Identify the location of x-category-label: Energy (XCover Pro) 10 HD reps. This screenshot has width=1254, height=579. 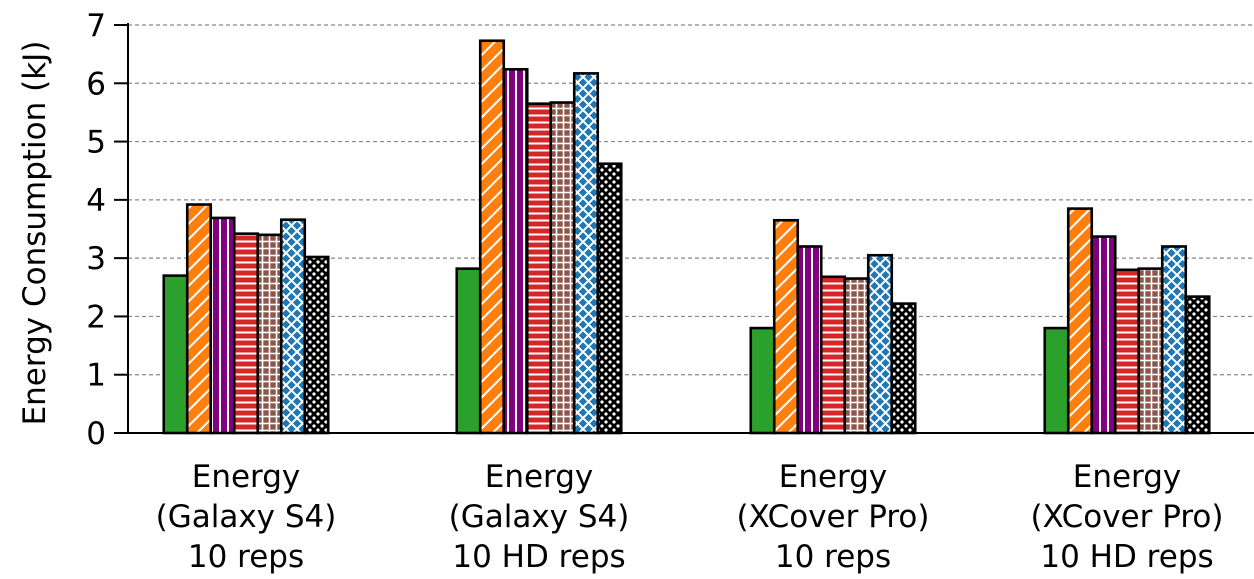
(1127, 516).